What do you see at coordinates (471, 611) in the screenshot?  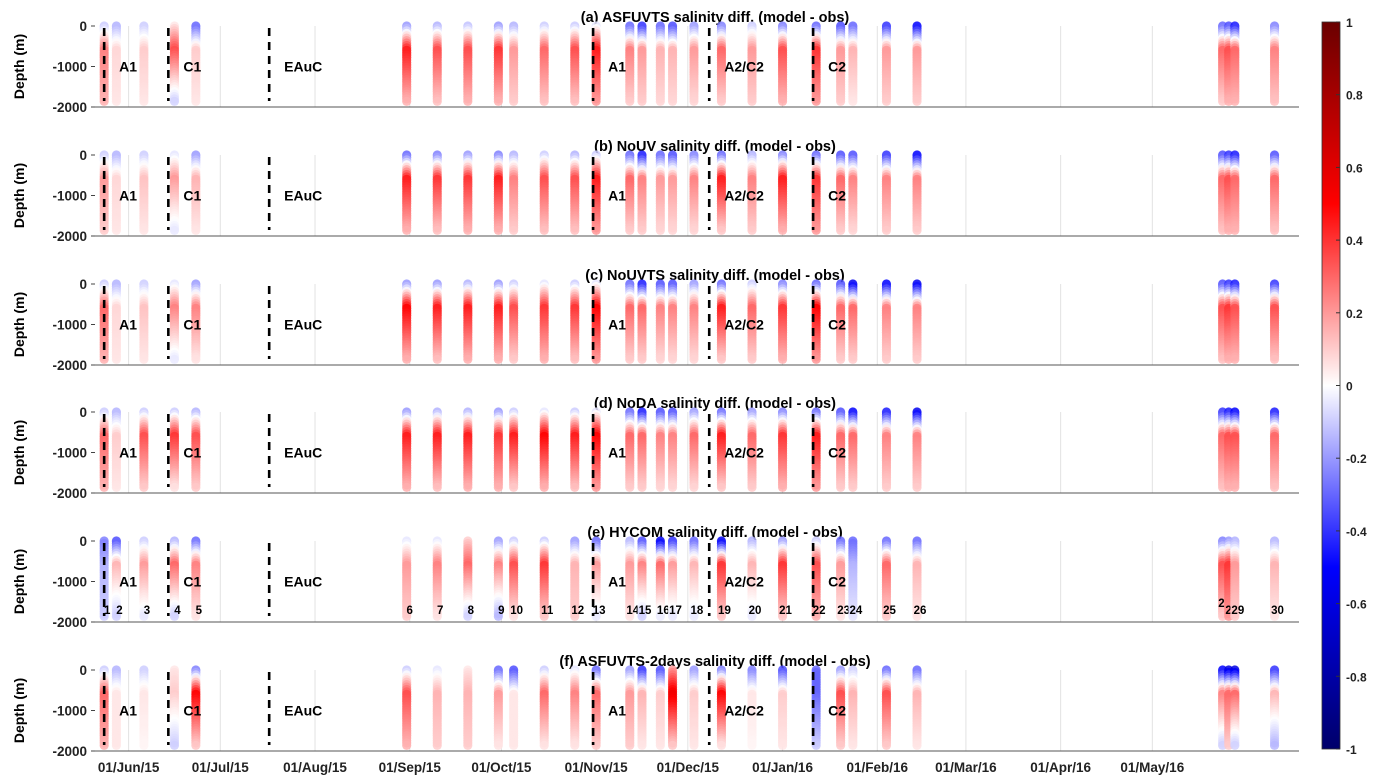 I see `profile-id-label: 8` at bounding box center [471, 611].